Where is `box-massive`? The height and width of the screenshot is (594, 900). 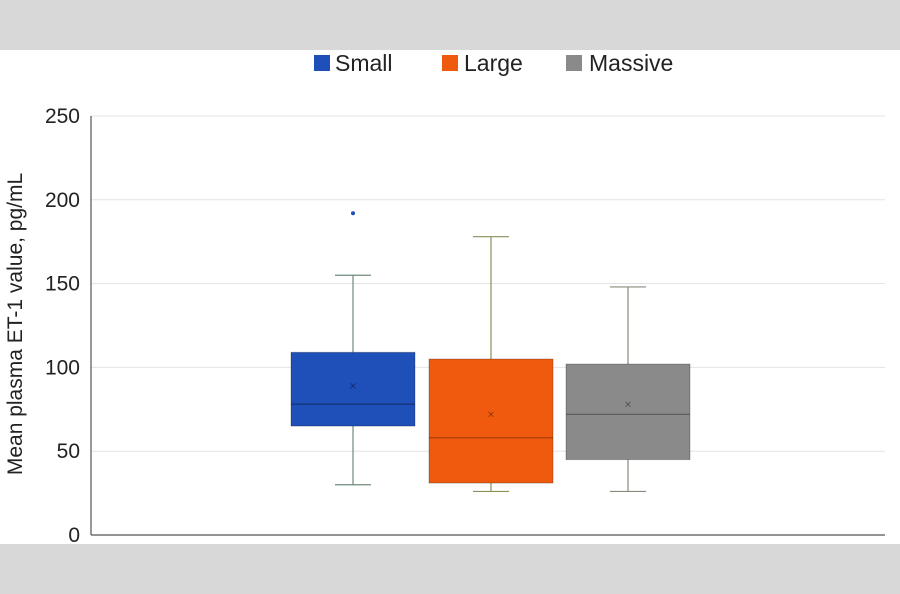
box-massive is located at coordinates (628, 389).